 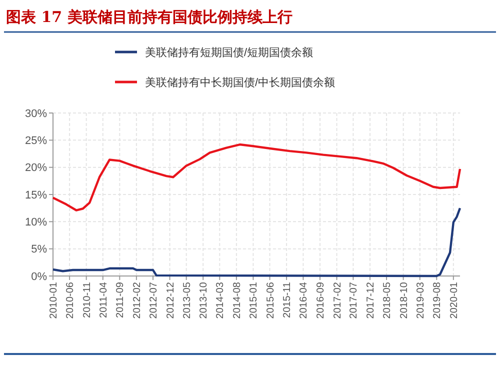 What do you see at coordinates (149, 17) in the screenshot?
I see `chart-title: 图表 17 美联储目前持有国债比例持续上行` at bounding box center [149, 17].